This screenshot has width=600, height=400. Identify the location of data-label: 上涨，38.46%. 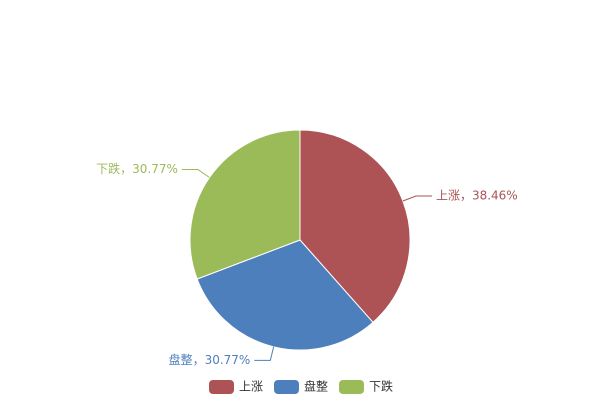
(477, 195).